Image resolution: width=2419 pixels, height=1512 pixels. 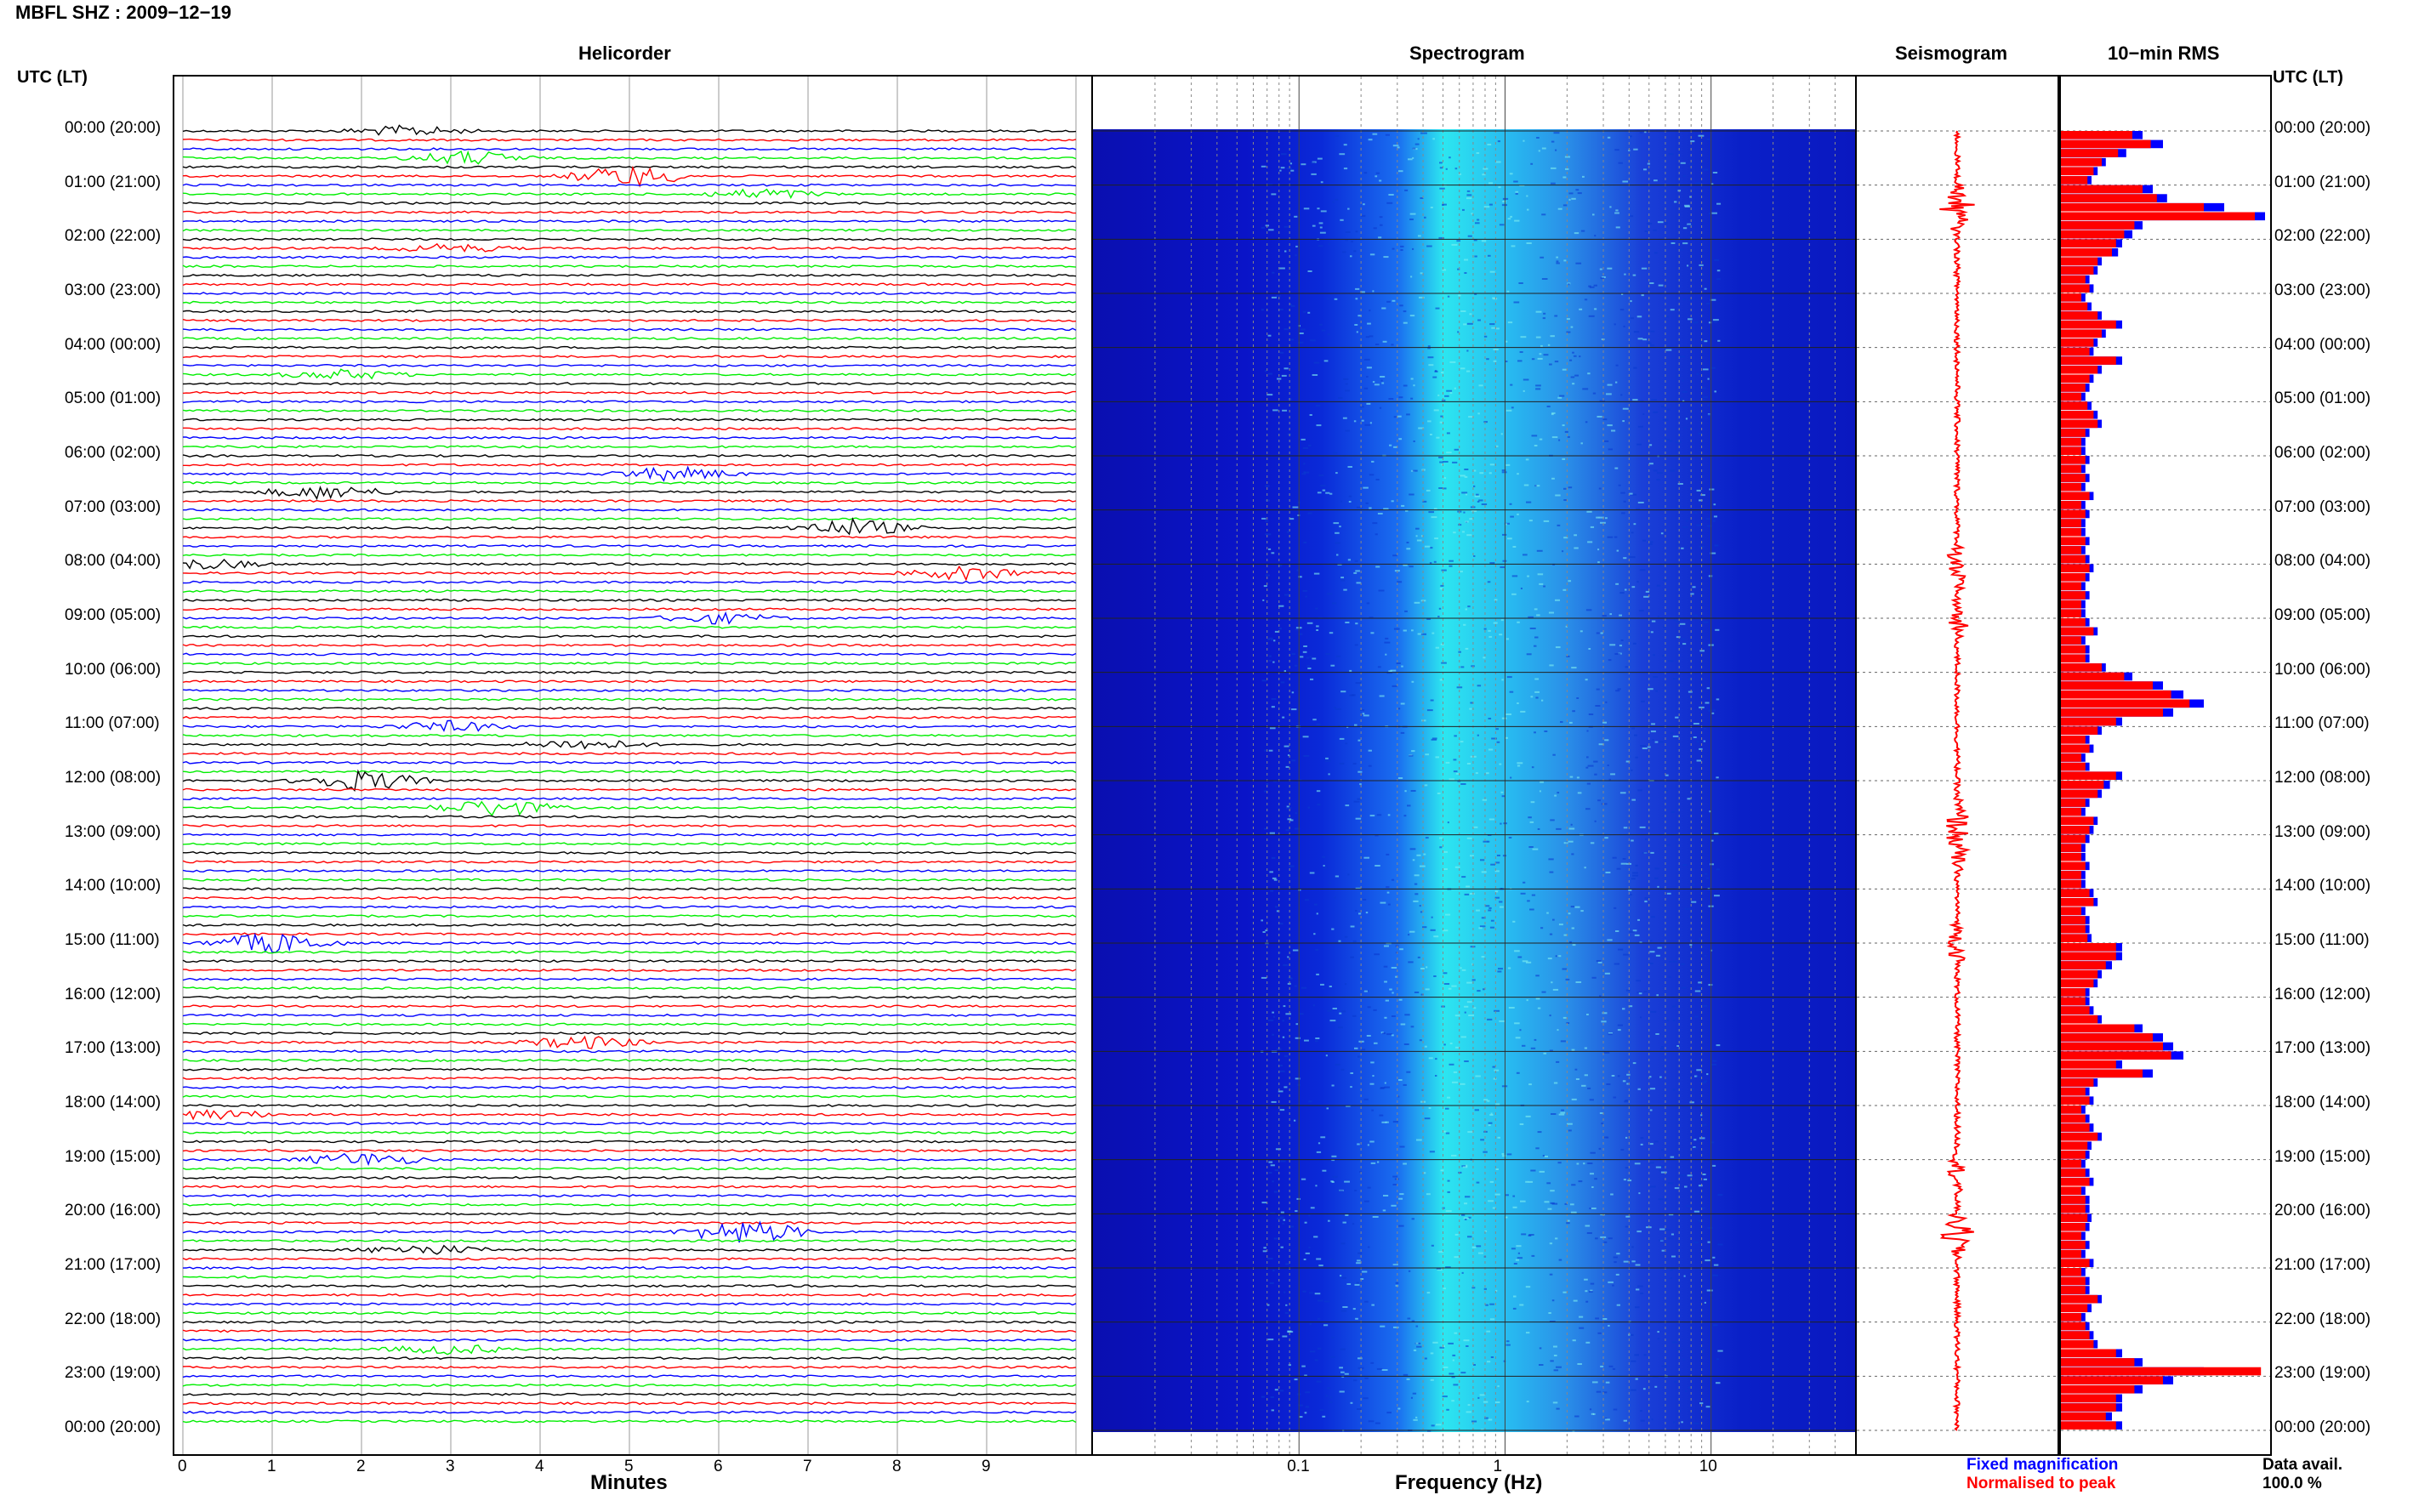 What do you see at coordinates (2322, 940) in the screenshot?
I see `time-label: 15:00 (11:00)` at bounding box center [2322, 940].